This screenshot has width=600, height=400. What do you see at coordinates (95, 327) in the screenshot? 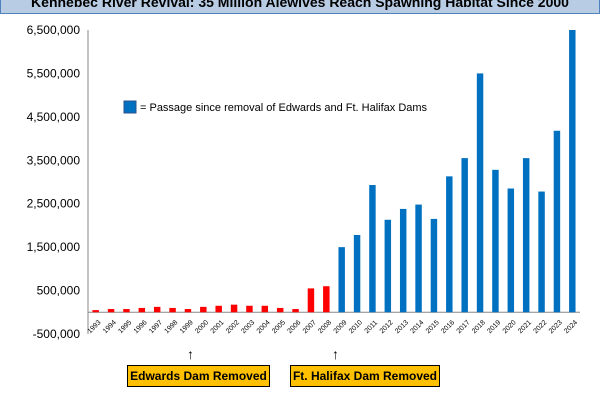
I see `x-tick-label: 1993` at bounding box center [95, 327].